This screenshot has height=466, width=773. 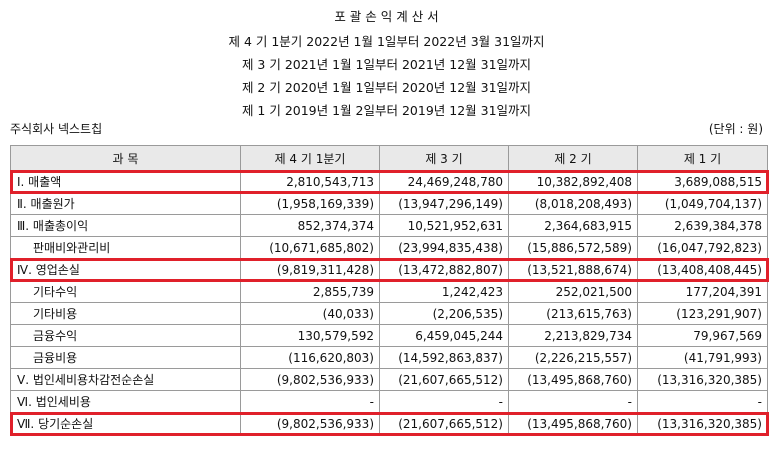 What do you see at coordinates (735, 129) in the screenshot?
I see `unit-label: (단위 : 원)` at bounding box center [735, 129].